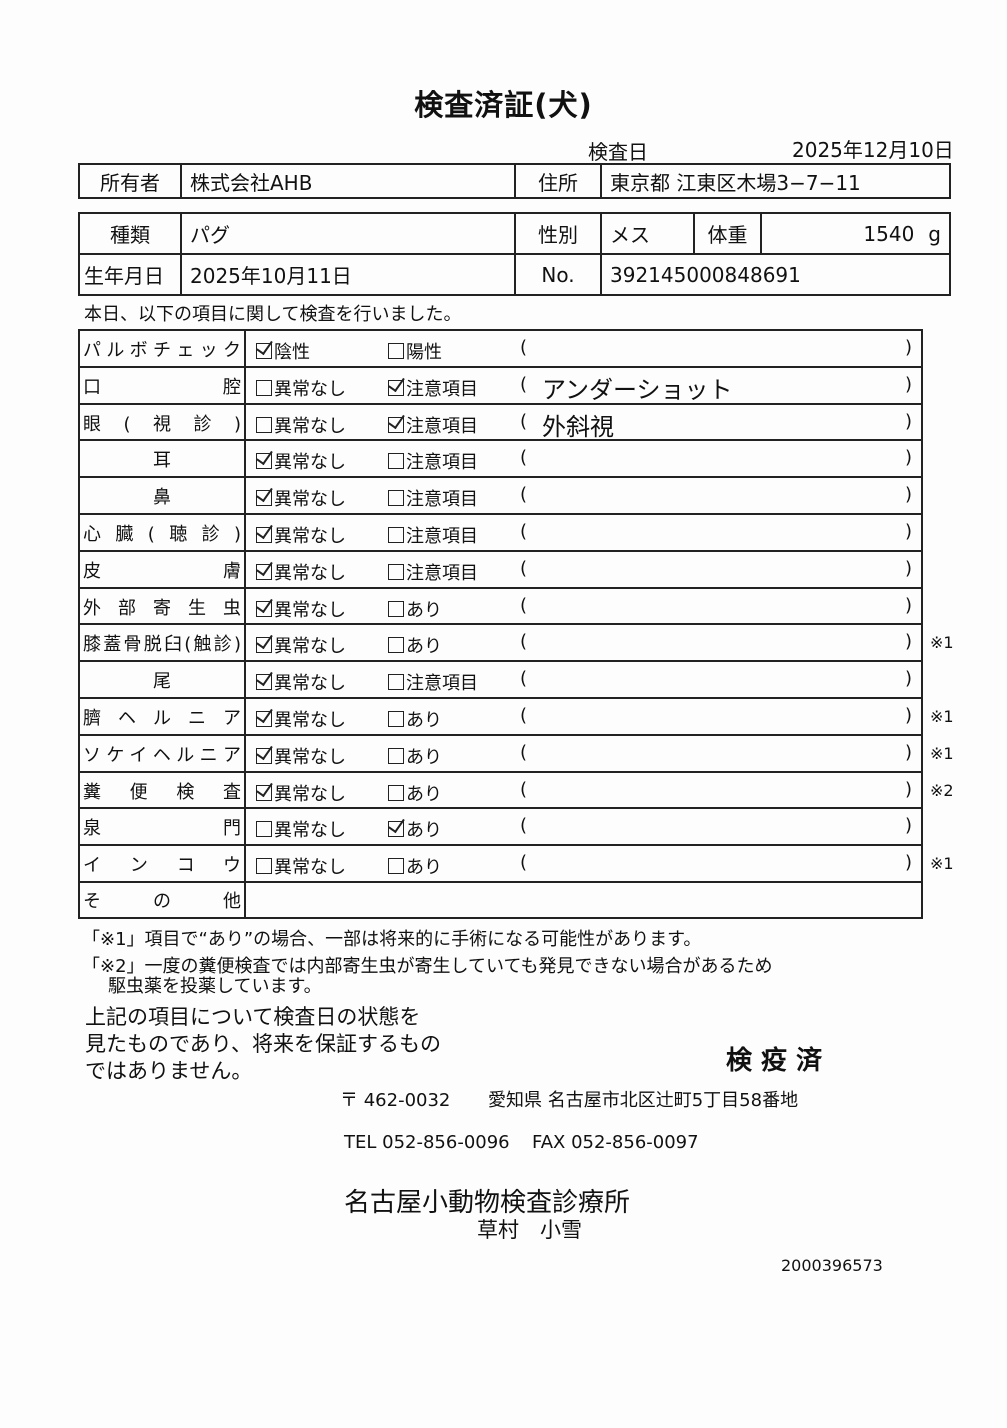 This screenshot has width=1007, height=1428. What do you see at coordinates (283, 351) in the screenshot?
I see `option-1: 陰性` at bounding box center [283, 351].